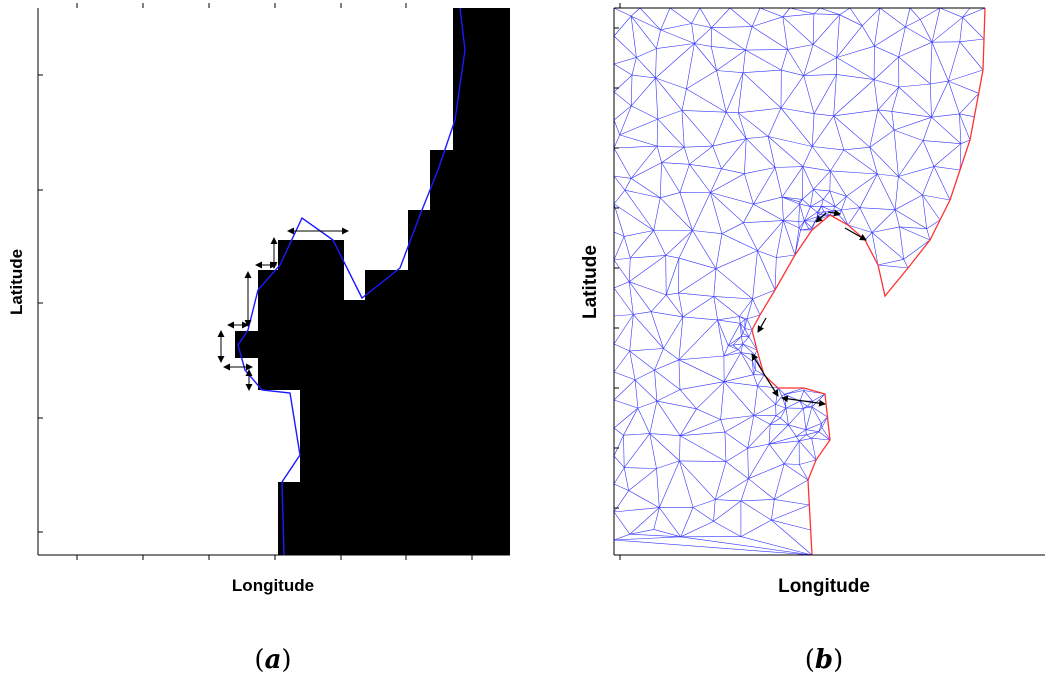 The width and height of the screenshot is (1056, 682). What do you see at coordinates (824, 586) in the screenshot?
I see `x-axis-label-b: Longitude` at bounding box center [824, 586].